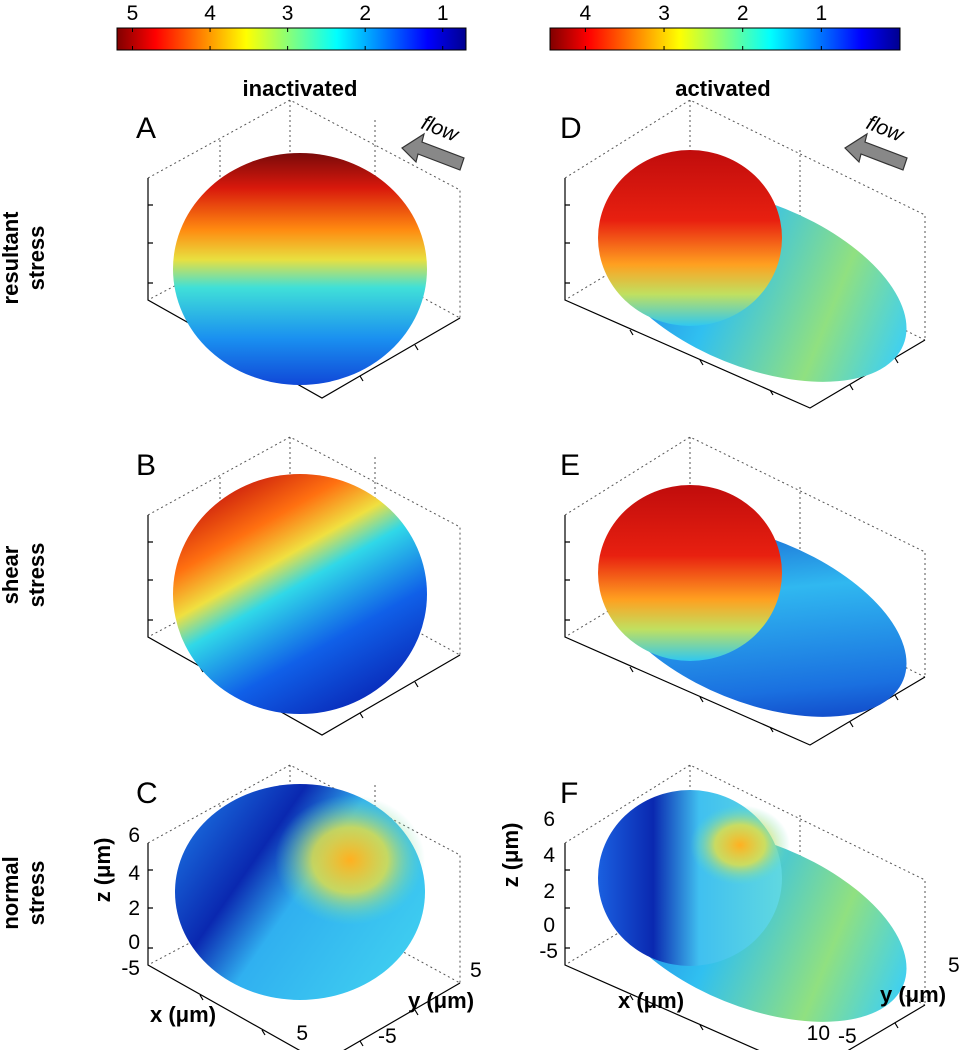 This screenshot has height=1050, width=973. Describe the element at coordinates (722, 88) in the screenshot. I see `column-title: activated` at that location.